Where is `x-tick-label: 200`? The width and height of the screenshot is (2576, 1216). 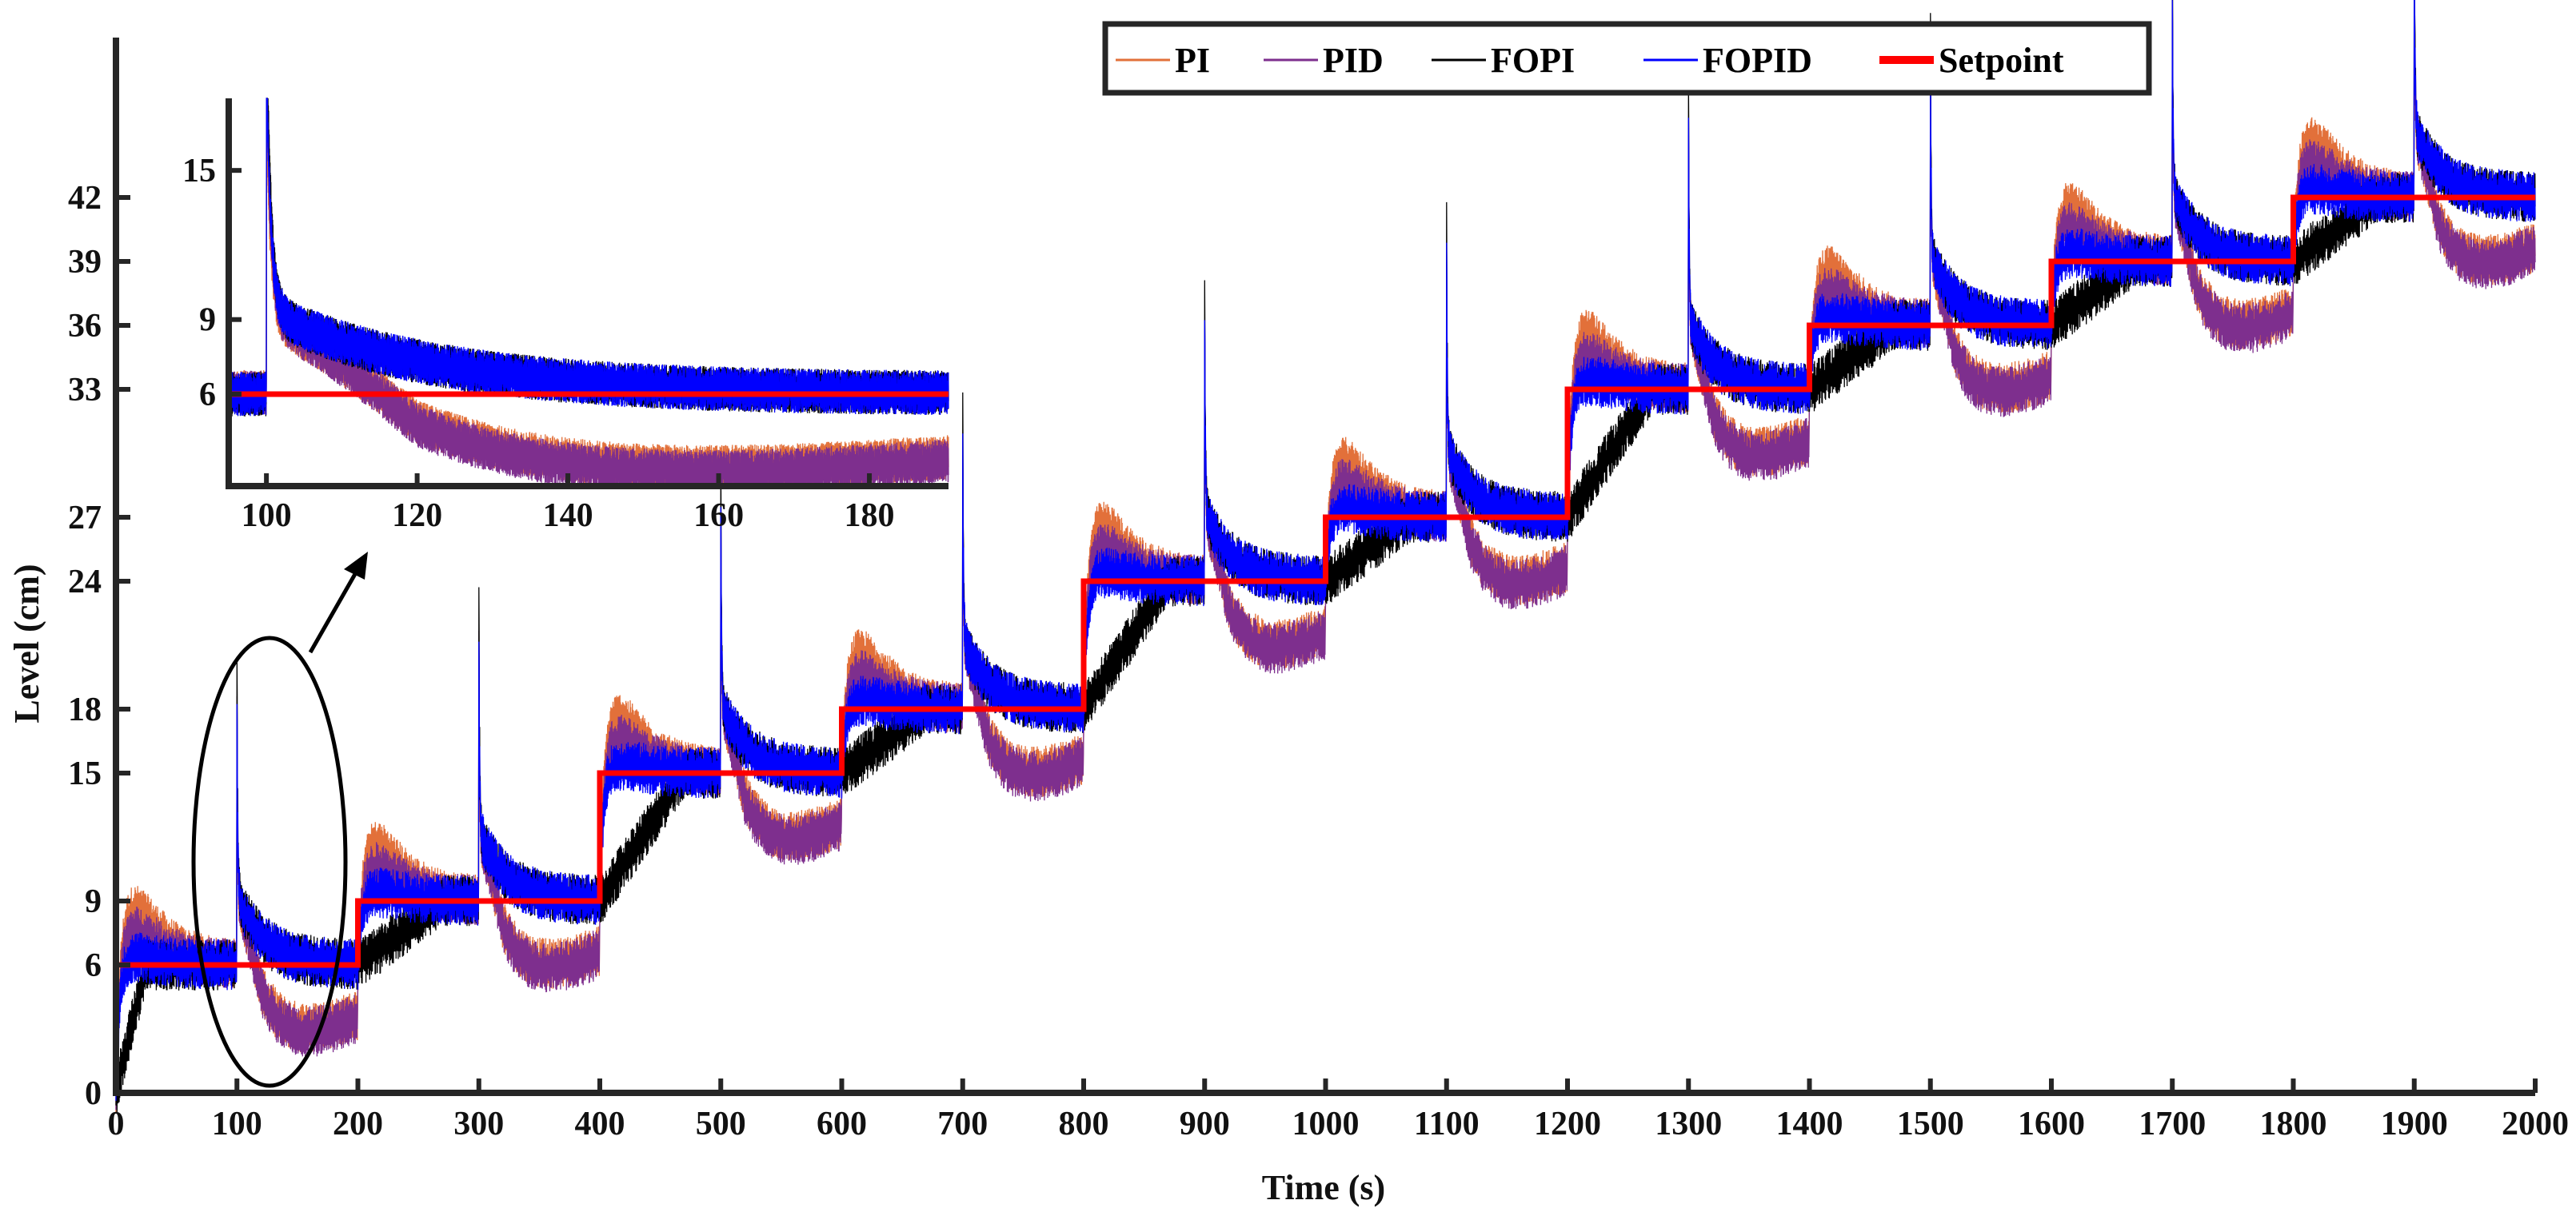 x-tick-label: 200 is located at coordinates (358, 1124).